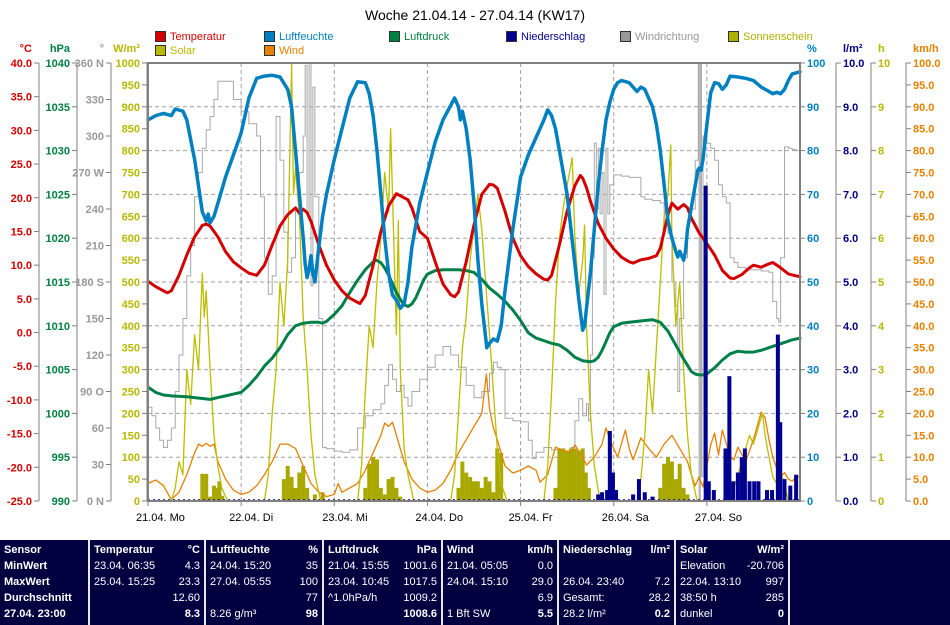 Image resolution: width=950 pixels, height=625 pixels. What do you see at coordinates (881, 414) in the screenshot?
I see `axis-tick-label: 2` at bounding box center [881, 414].